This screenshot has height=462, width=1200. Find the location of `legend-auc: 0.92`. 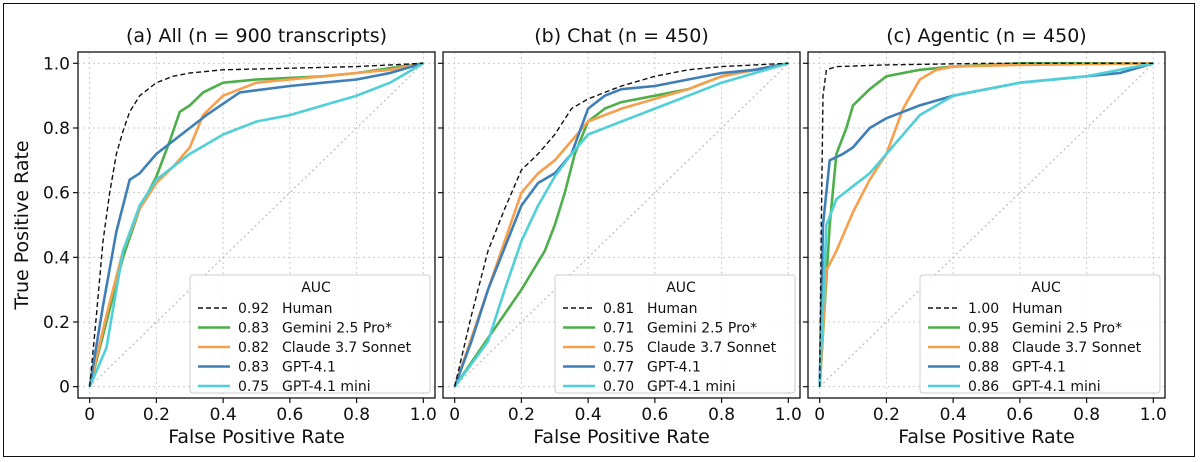

legend-auc: 0.92 is located at coordinates (253, 309).